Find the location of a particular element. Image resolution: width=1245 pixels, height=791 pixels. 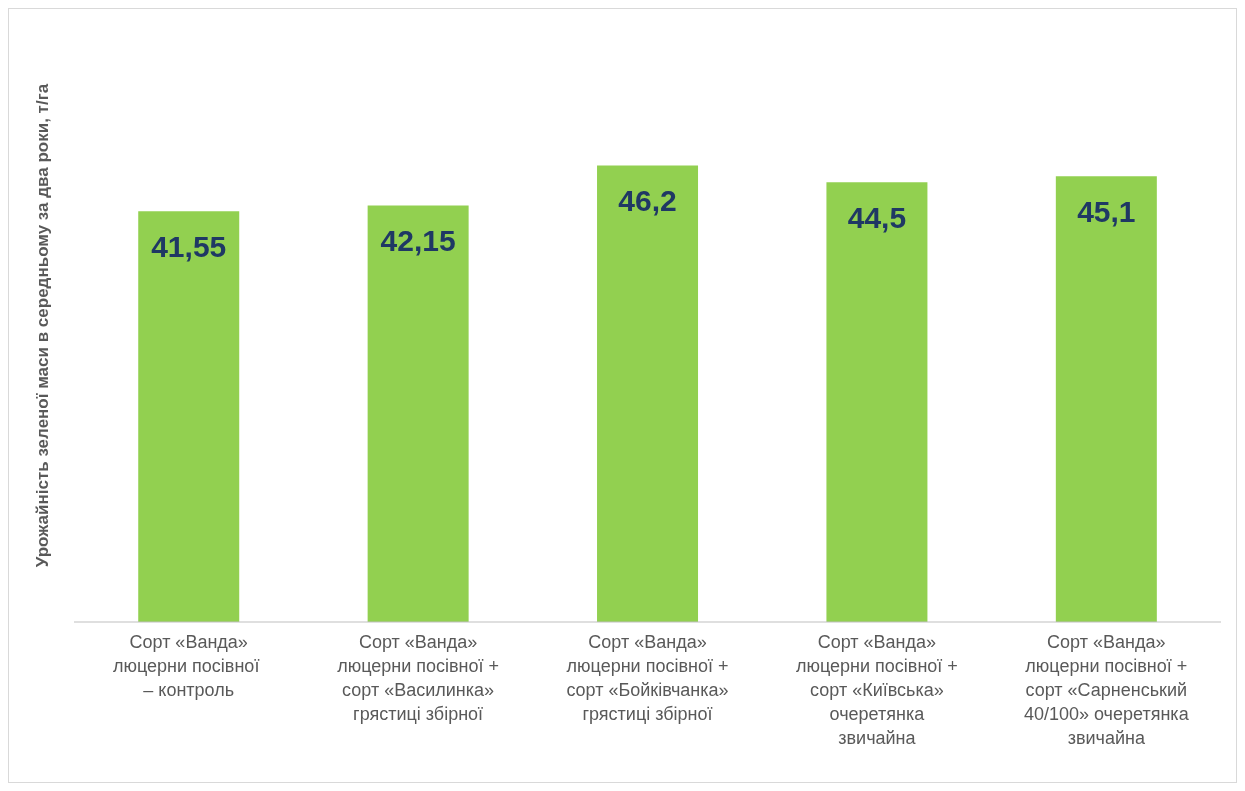

data-label: 42,15 is located at coordinates (418, 241).